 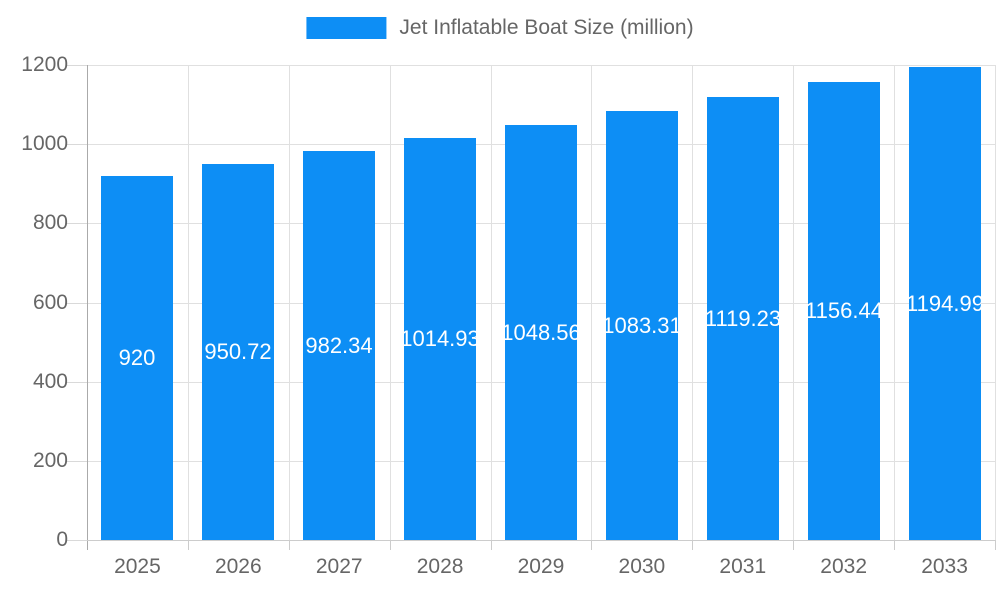 I want to click on y-tick-label: 400, so click(x=50, y=381).